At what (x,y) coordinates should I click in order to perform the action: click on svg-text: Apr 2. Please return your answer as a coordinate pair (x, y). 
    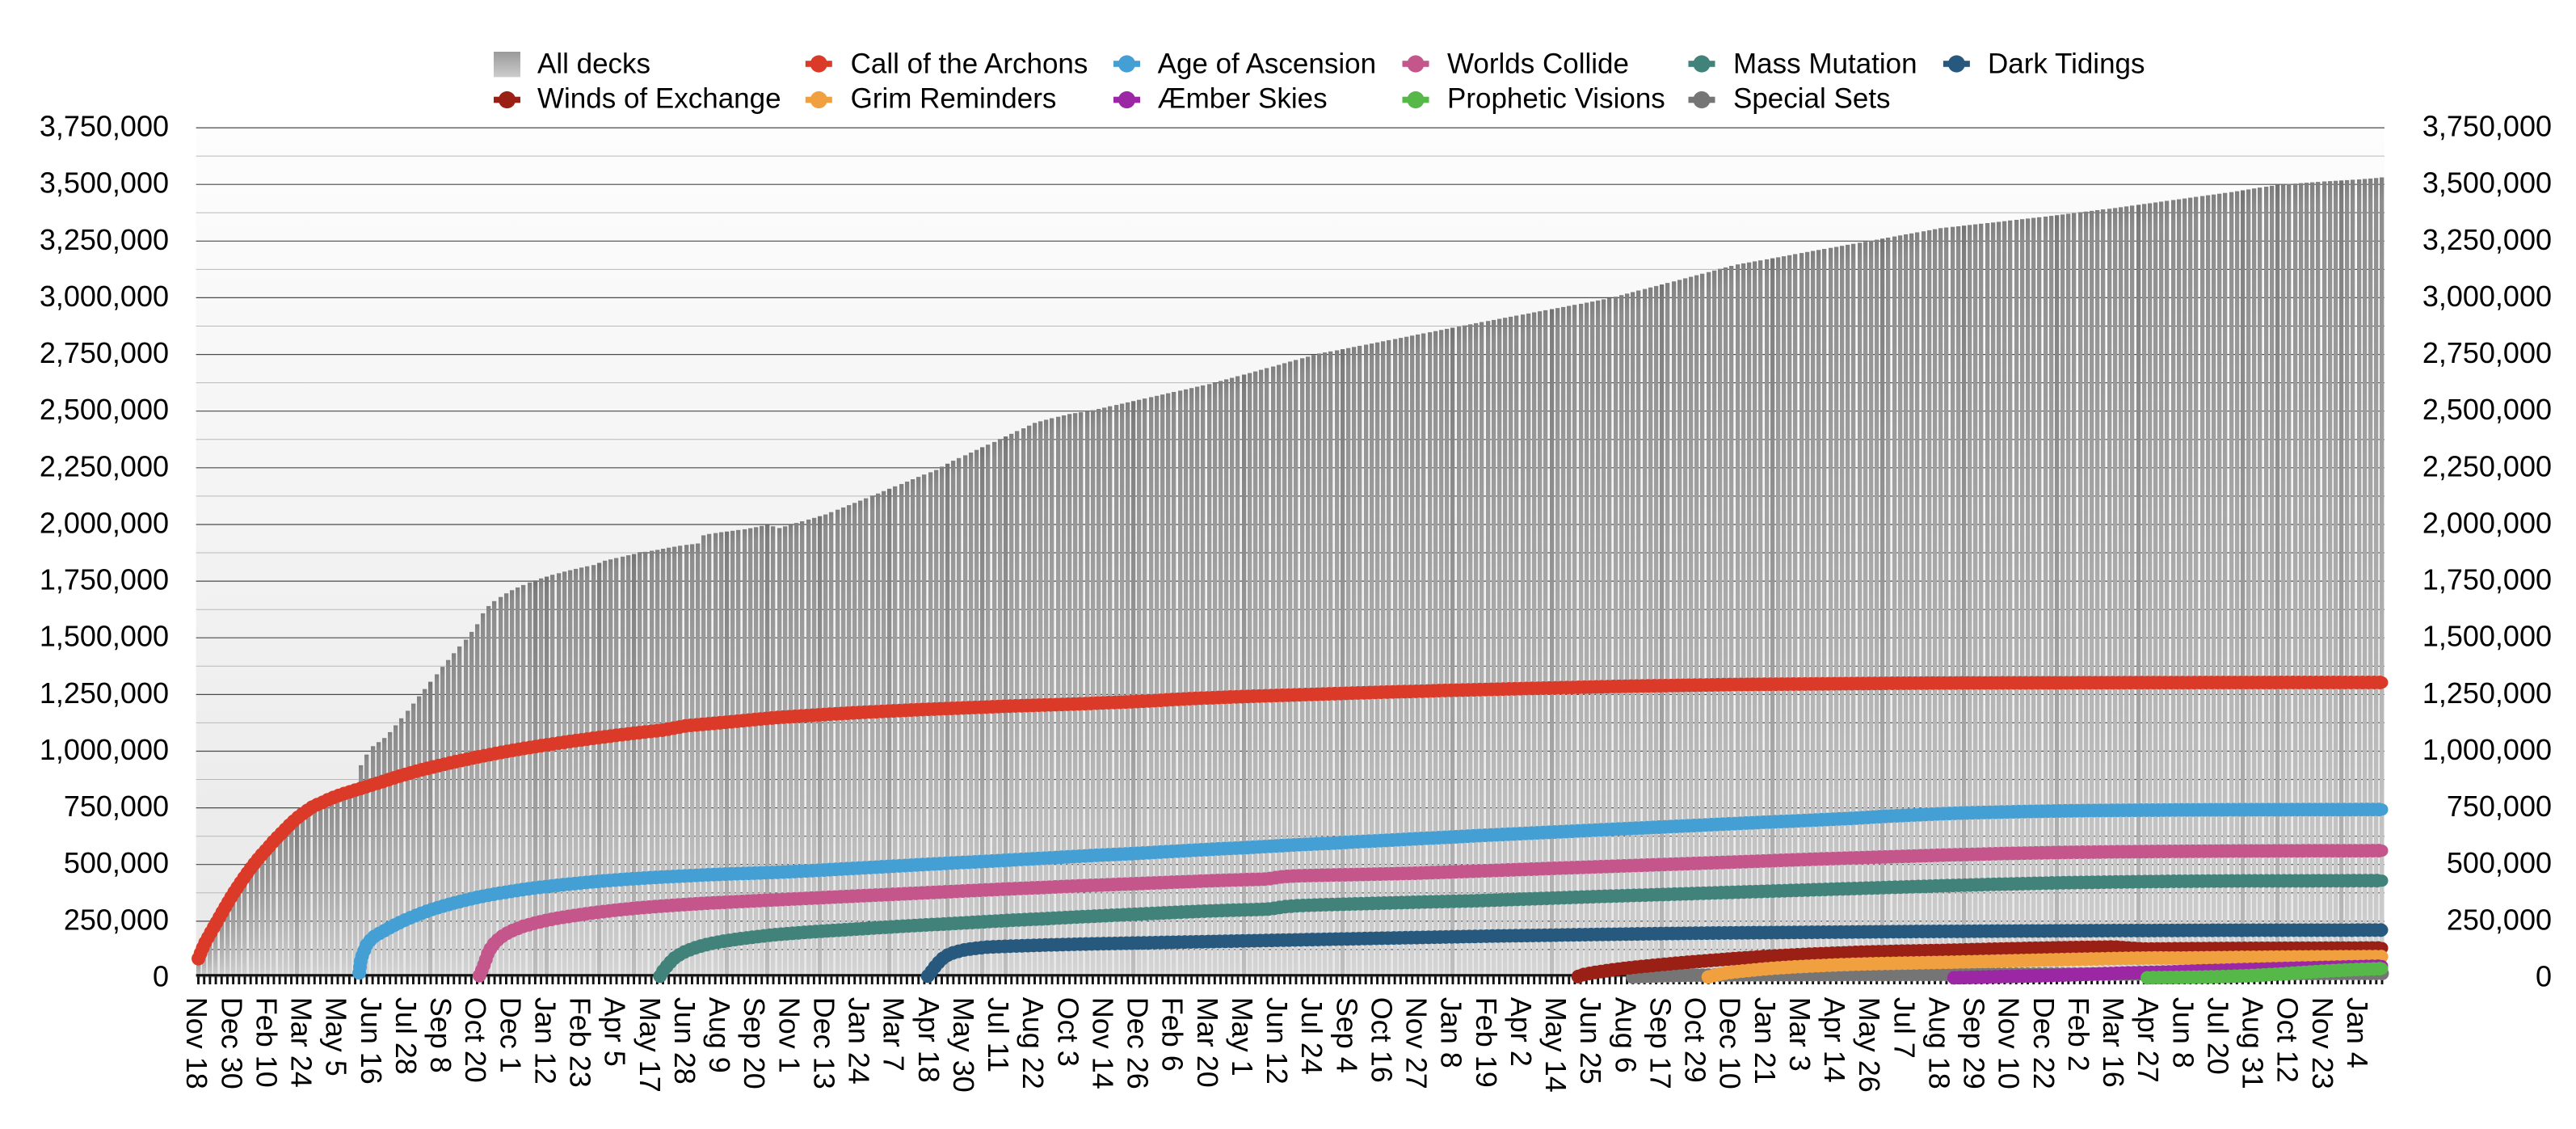
    Looking at the image, I should click on (1521, 1032).